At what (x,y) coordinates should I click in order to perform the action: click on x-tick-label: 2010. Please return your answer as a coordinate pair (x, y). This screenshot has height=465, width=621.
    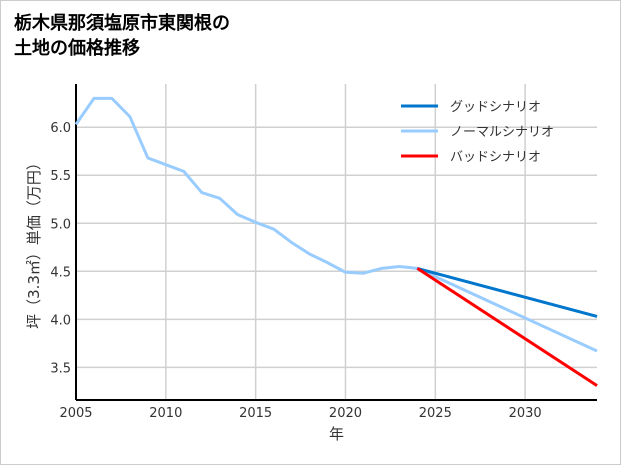
    Looking at the image, I should click on (165, 413).